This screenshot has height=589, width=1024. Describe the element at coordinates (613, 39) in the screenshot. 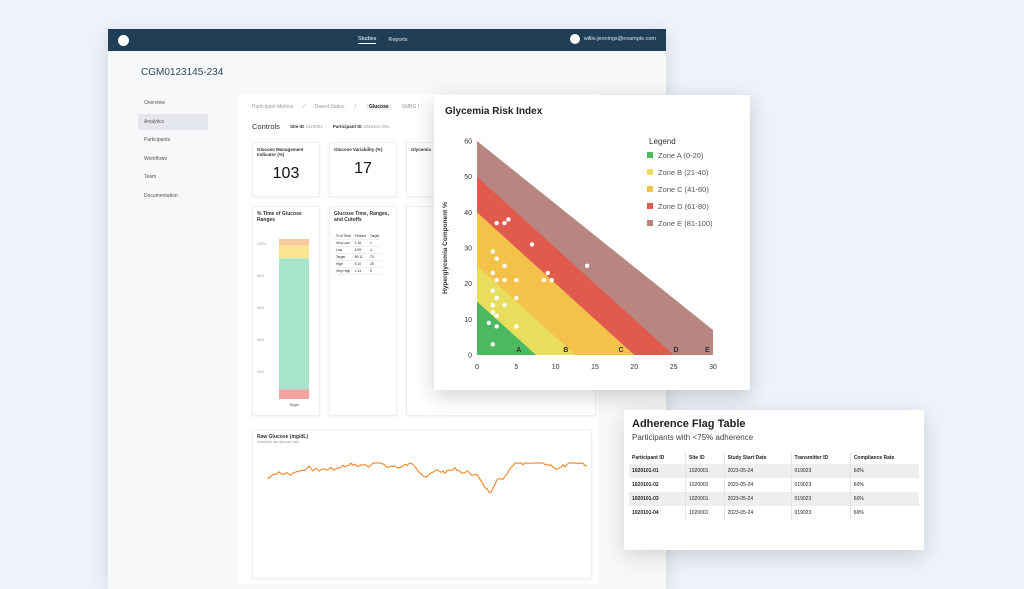

I see `user-menu: willie.jennings@example.com` at that location.